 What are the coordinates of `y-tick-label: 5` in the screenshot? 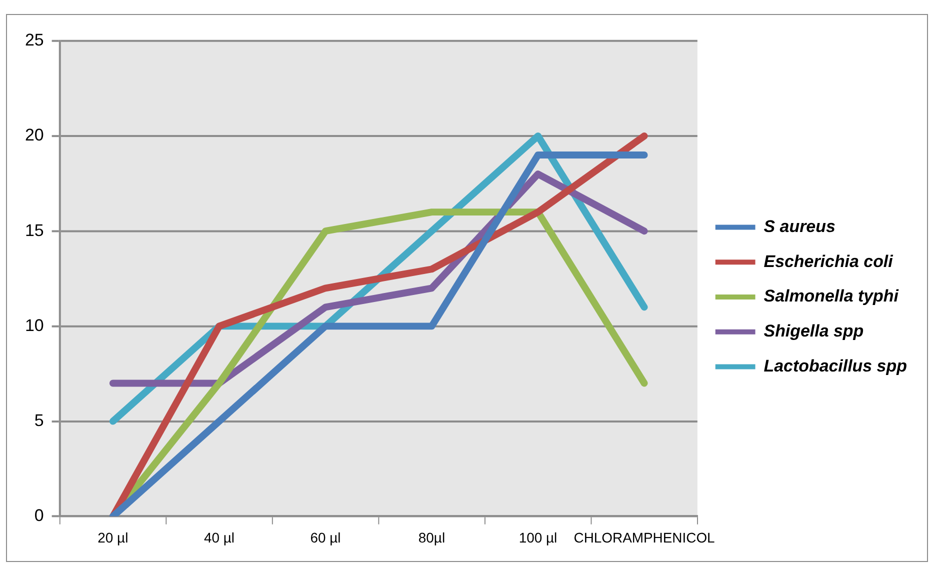 It's located at (39, 420).